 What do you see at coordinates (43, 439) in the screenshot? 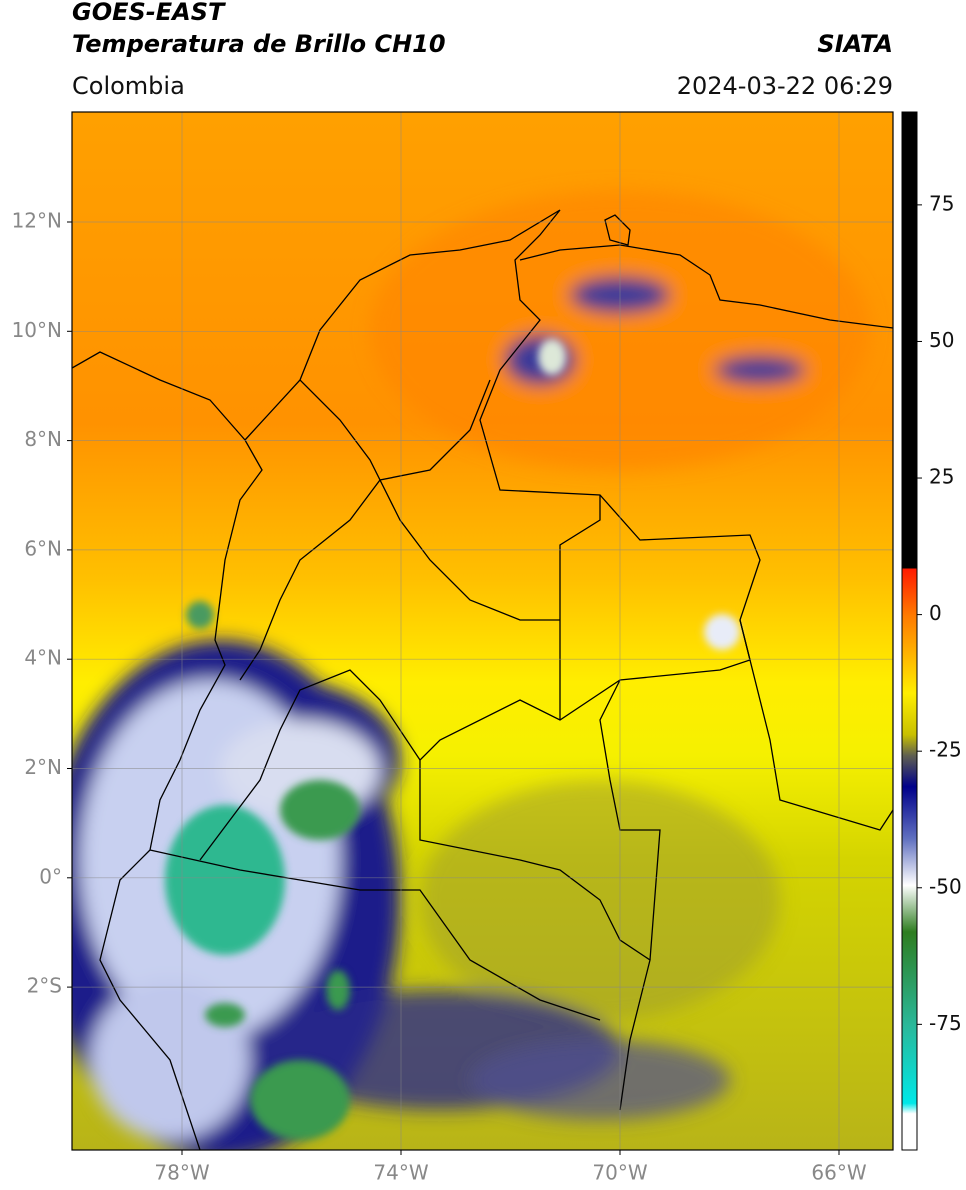
I see `lat-label: 8°N` at bounding box center [43, 439].